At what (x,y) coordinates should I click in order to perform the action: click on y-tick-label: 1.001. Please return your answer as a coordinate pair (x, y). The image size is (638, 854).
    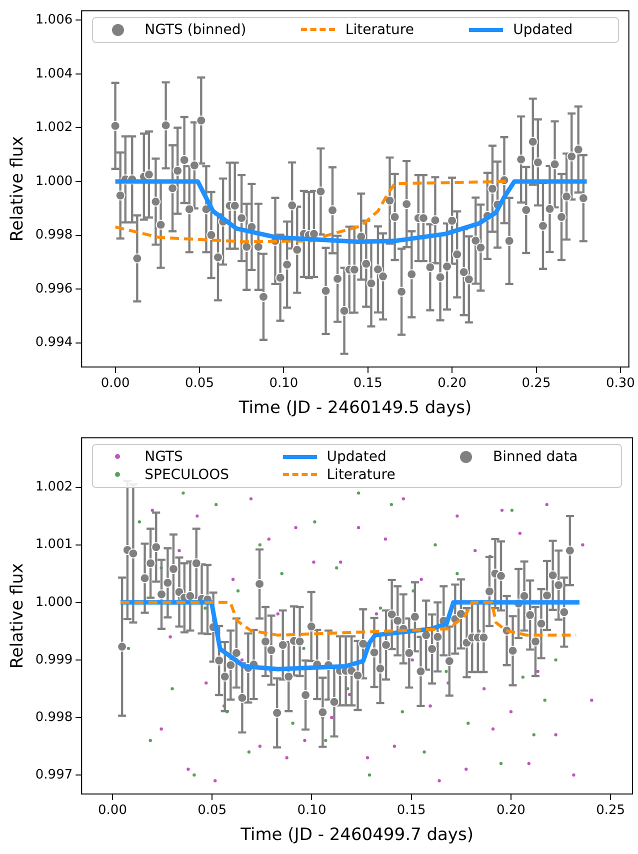
    Looking at the image, I should click on (54, 544).